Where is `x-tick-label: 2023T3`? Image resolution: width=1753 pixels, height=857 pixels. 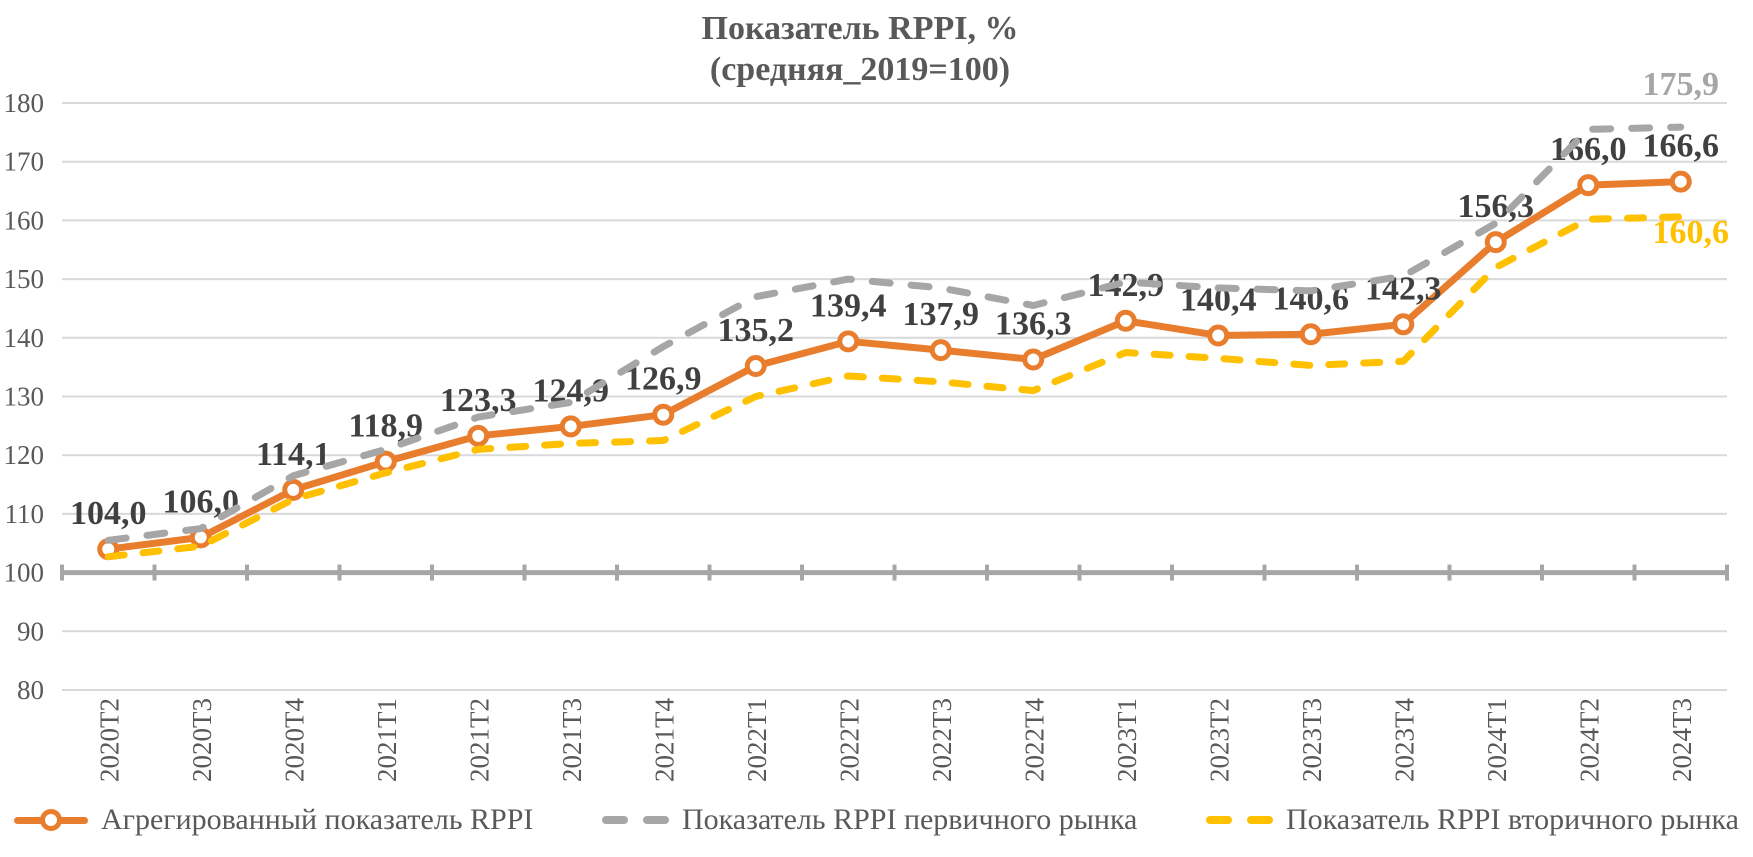 x-tick-label: 2023T3 is located at coordinates (1312, 740).